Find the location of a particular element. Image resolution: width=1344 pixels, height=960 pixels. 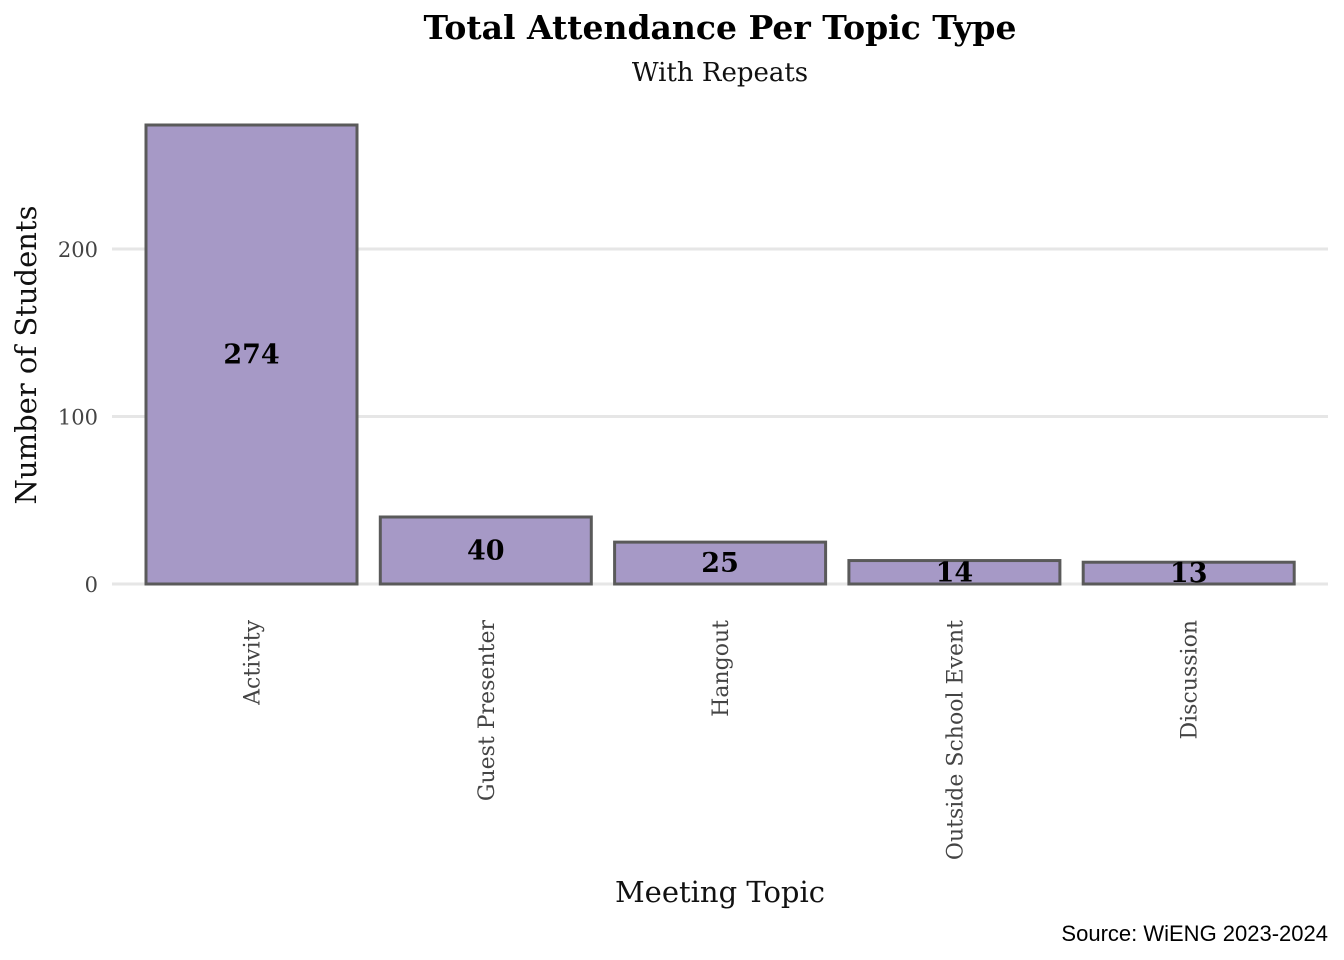

x-axis-title: Meeting Topic is located at coordinates (720, 892).